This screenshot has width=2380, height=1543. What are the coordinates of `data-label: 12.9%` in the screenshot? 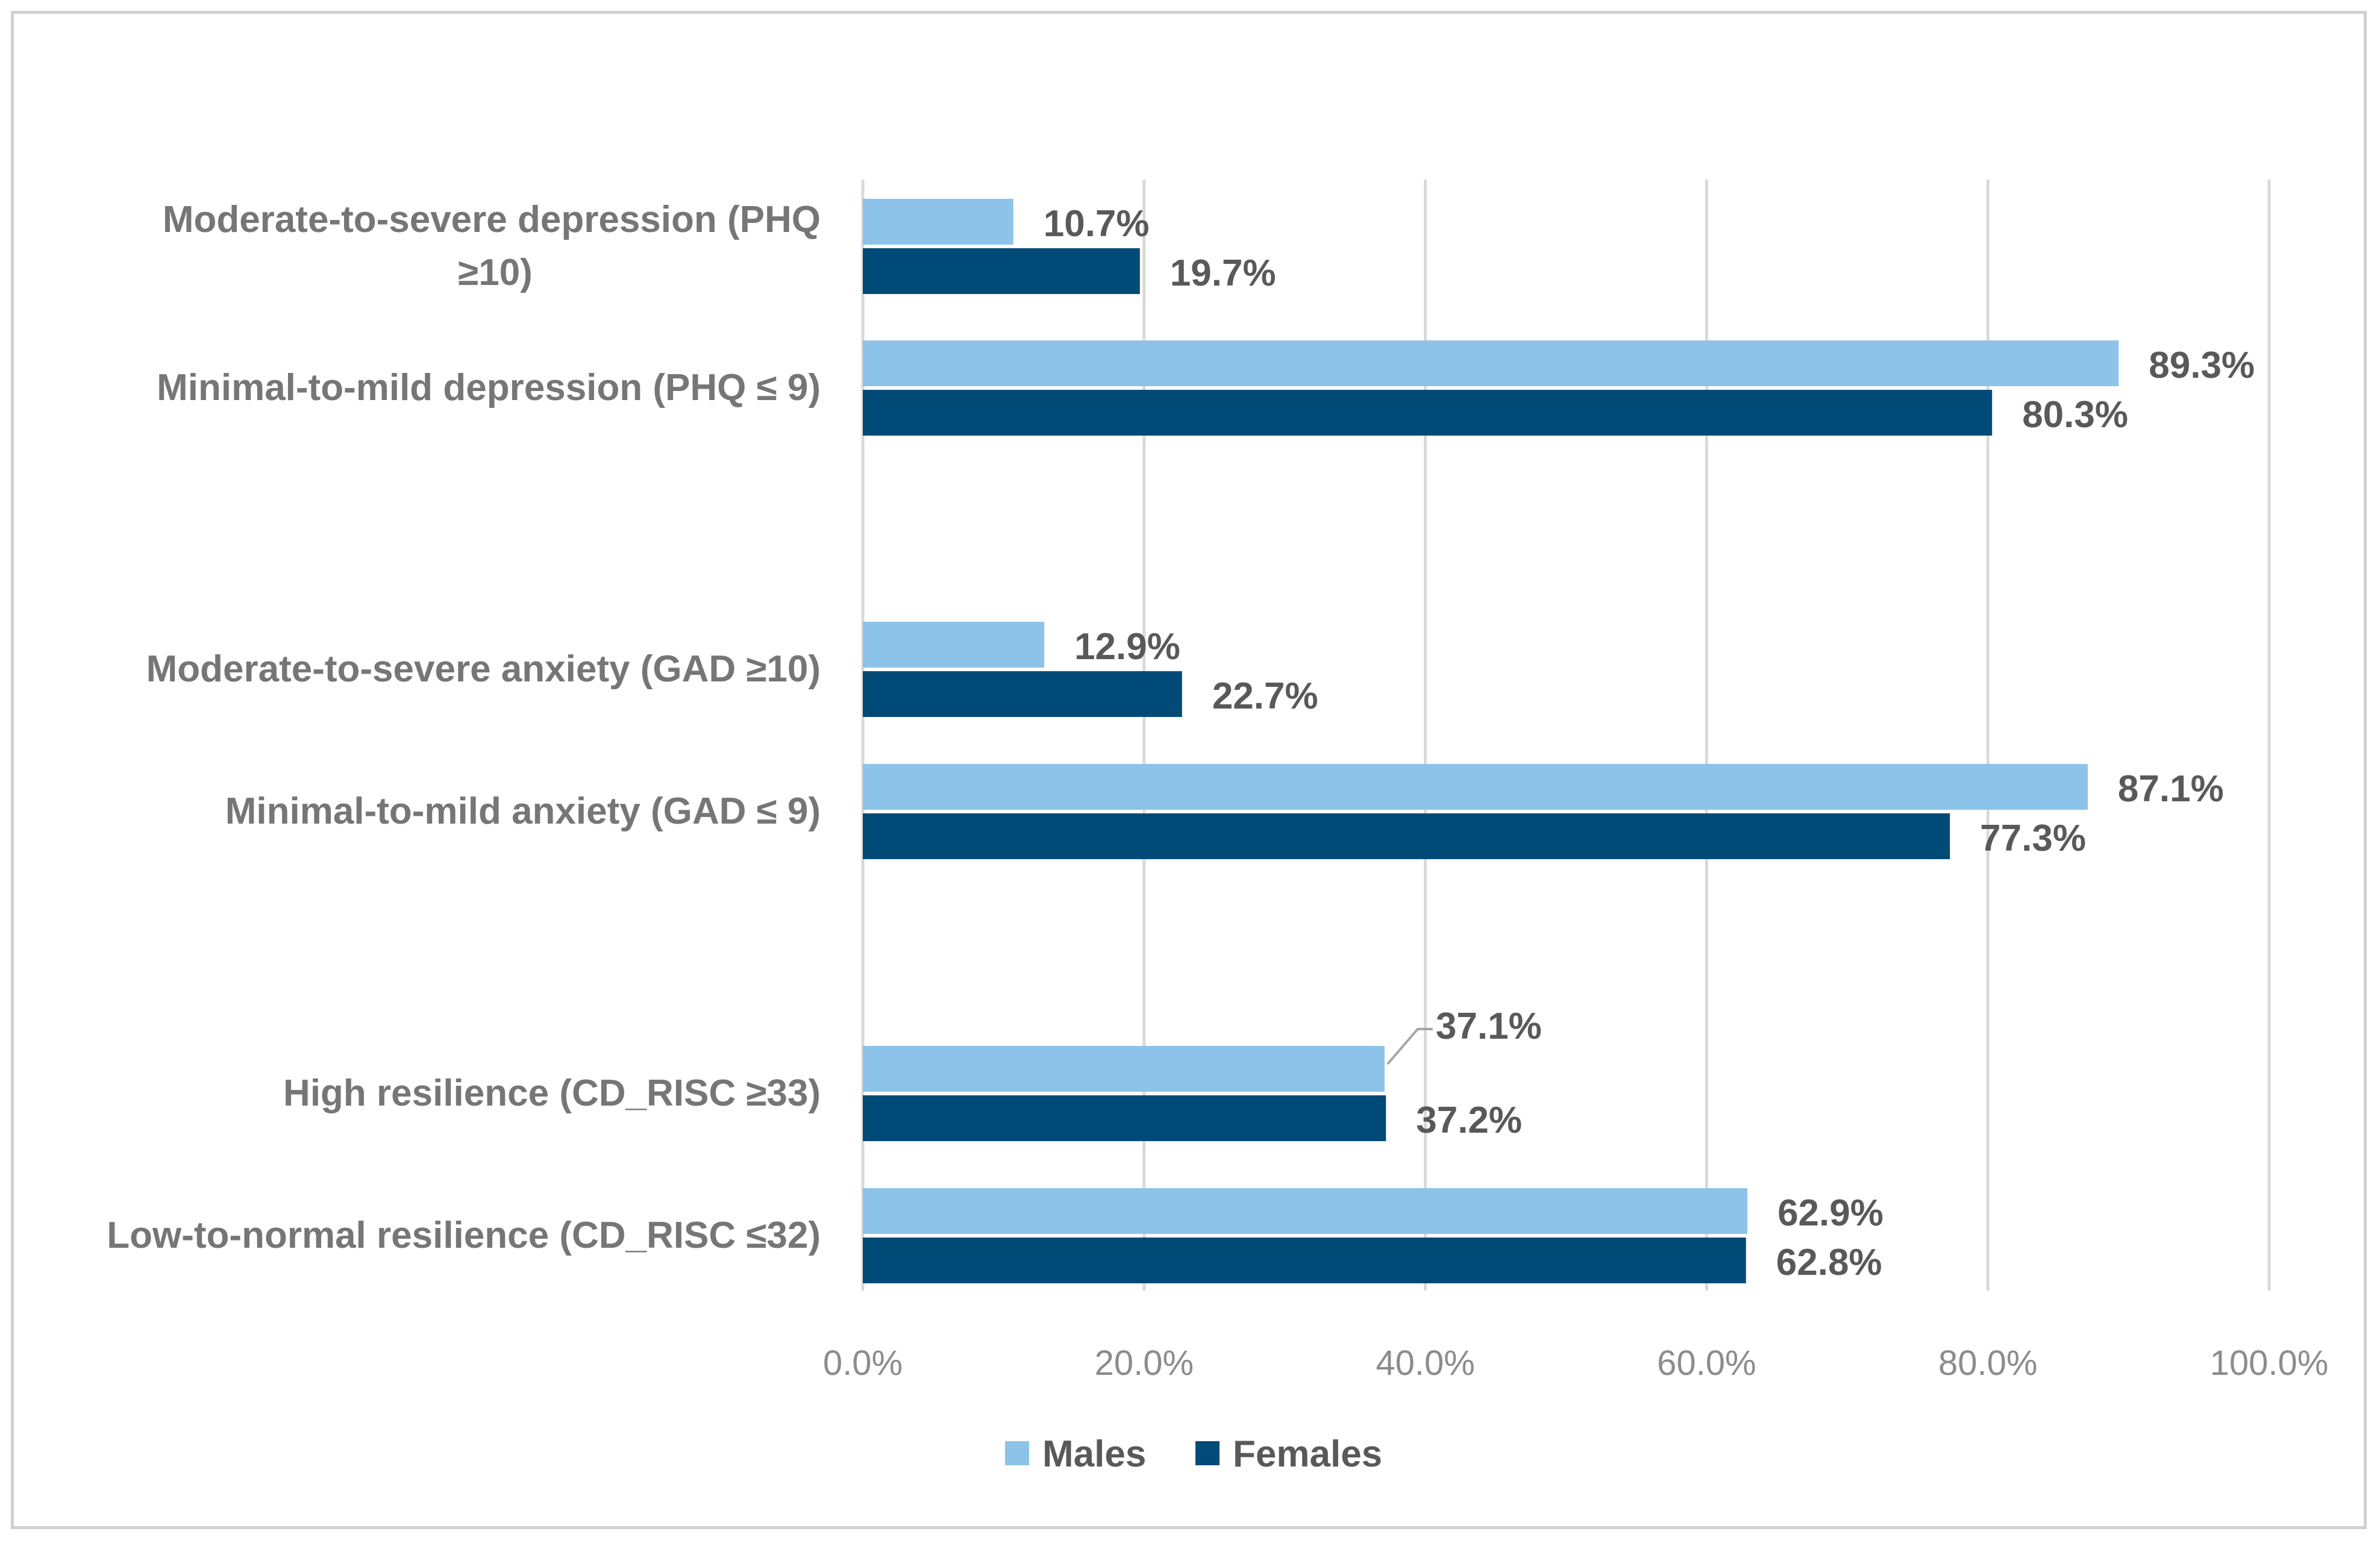 It's located at (1127, 647).